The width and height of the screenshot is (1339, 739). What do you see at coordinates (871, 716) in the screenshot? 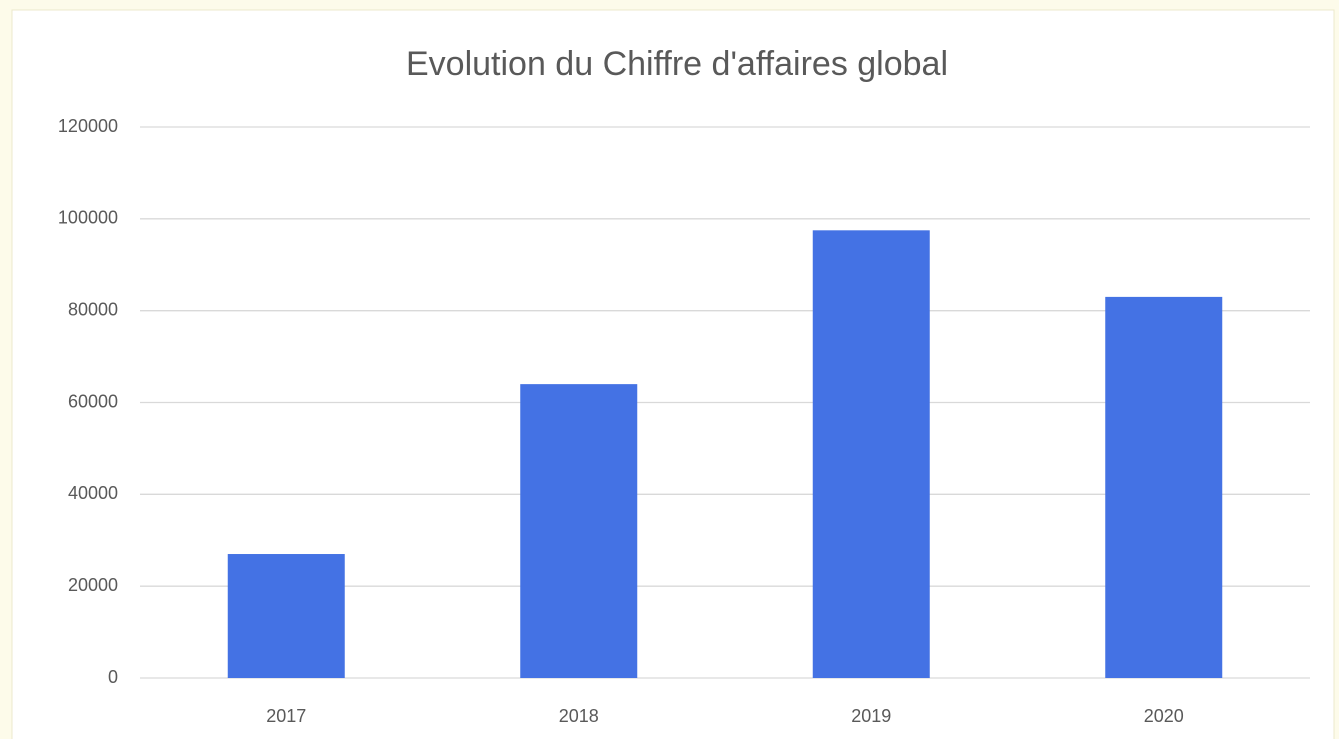
I see `x-tick-label: 2019` at bounding box center [871, 716].